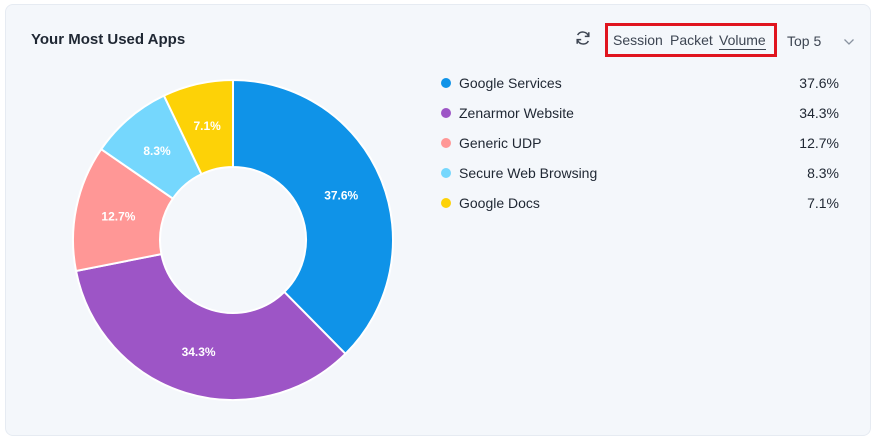 This screenshot has width=878, height=442. Describe the element at coordinates (823, 173) in the screenshot. I see `legend-value: 8.3%` at that location.